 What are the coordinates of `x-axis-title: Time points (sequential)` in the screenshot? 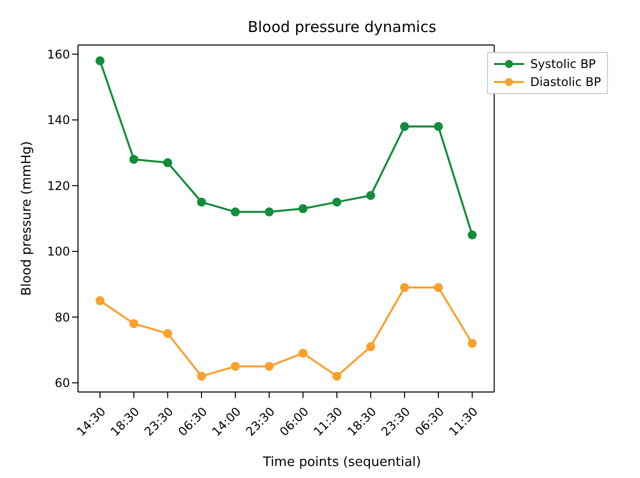 It's located at (342, 462).